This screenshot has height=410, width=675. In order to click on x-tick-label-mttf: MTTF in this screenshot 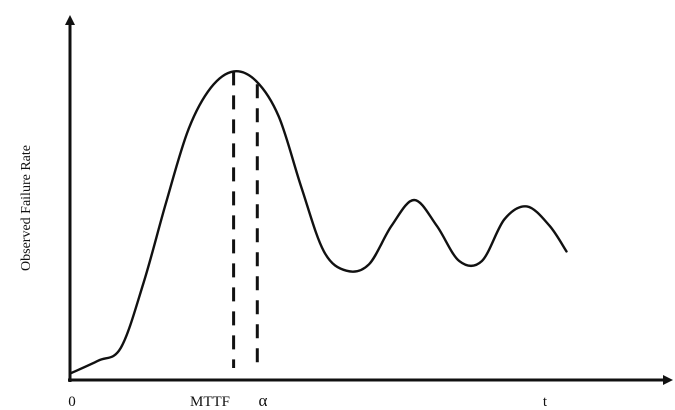, I will do `click(210, 402)`.